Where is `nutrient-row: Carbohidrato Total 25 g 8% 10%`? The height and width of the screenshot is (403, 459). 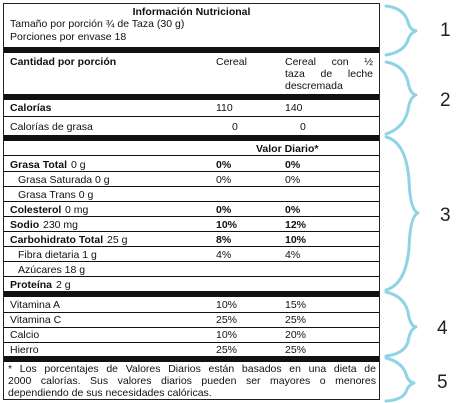 nutrient-row: Carbohidrato Total 25 g 8% 10% is located at coordinates (191, 239).